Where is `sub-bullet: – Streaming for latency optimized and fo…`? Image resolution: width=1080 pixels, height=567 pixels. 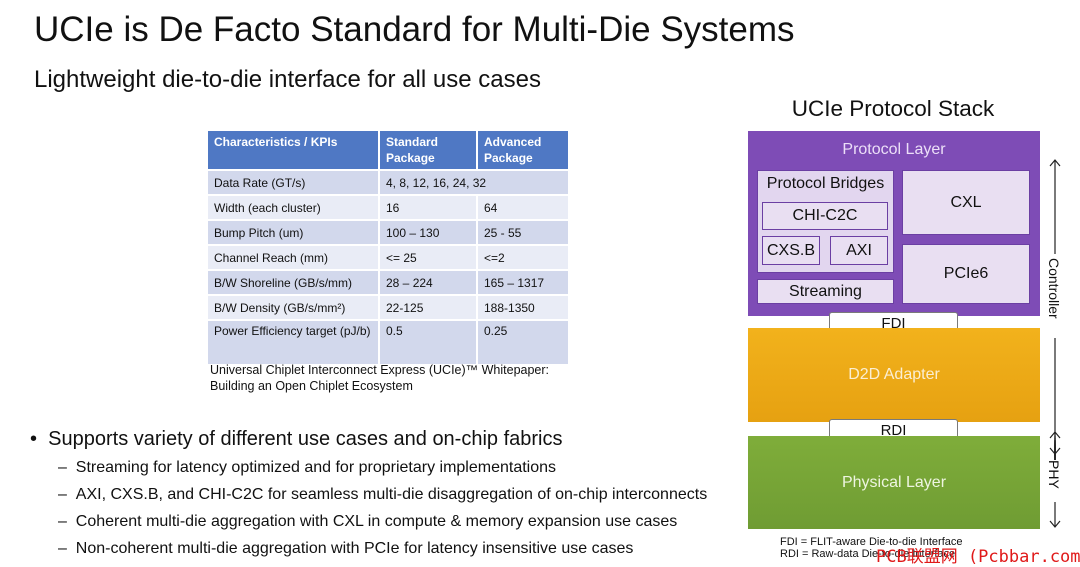
sub-bullet: – Streaming for latency optimized and fo… is located at coordinates (307, 468).